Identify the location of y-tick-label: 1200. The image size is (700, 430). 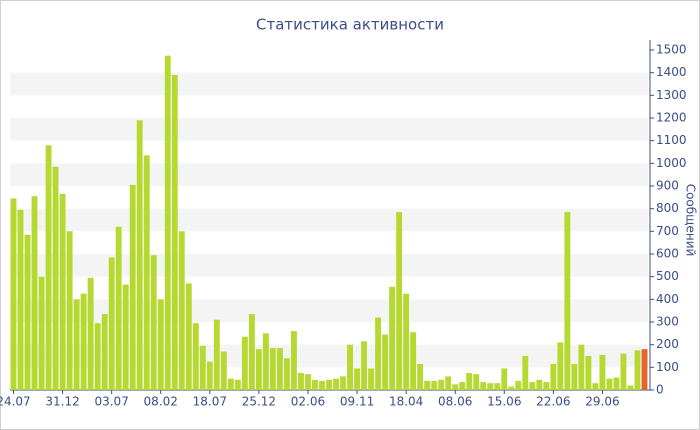
(671, 118).